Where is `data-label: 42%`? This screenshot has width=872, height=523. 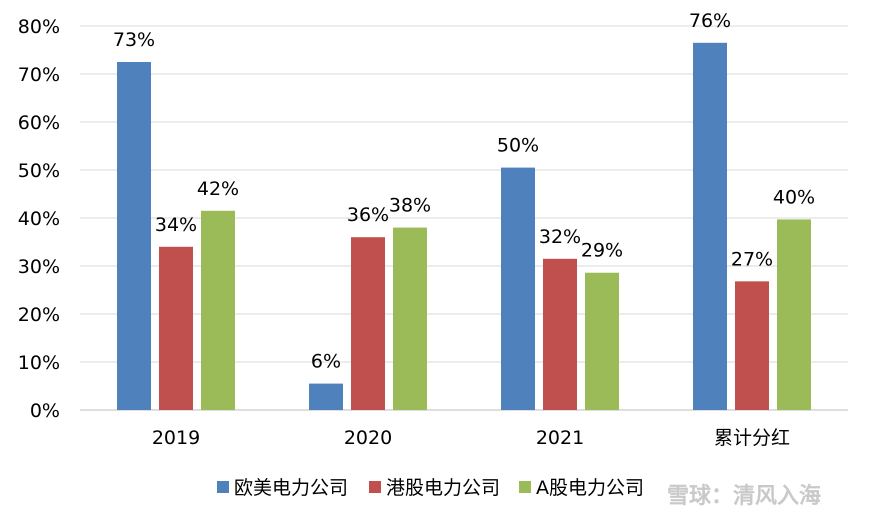
data-label: 42% is located at coordinates (218, 189).